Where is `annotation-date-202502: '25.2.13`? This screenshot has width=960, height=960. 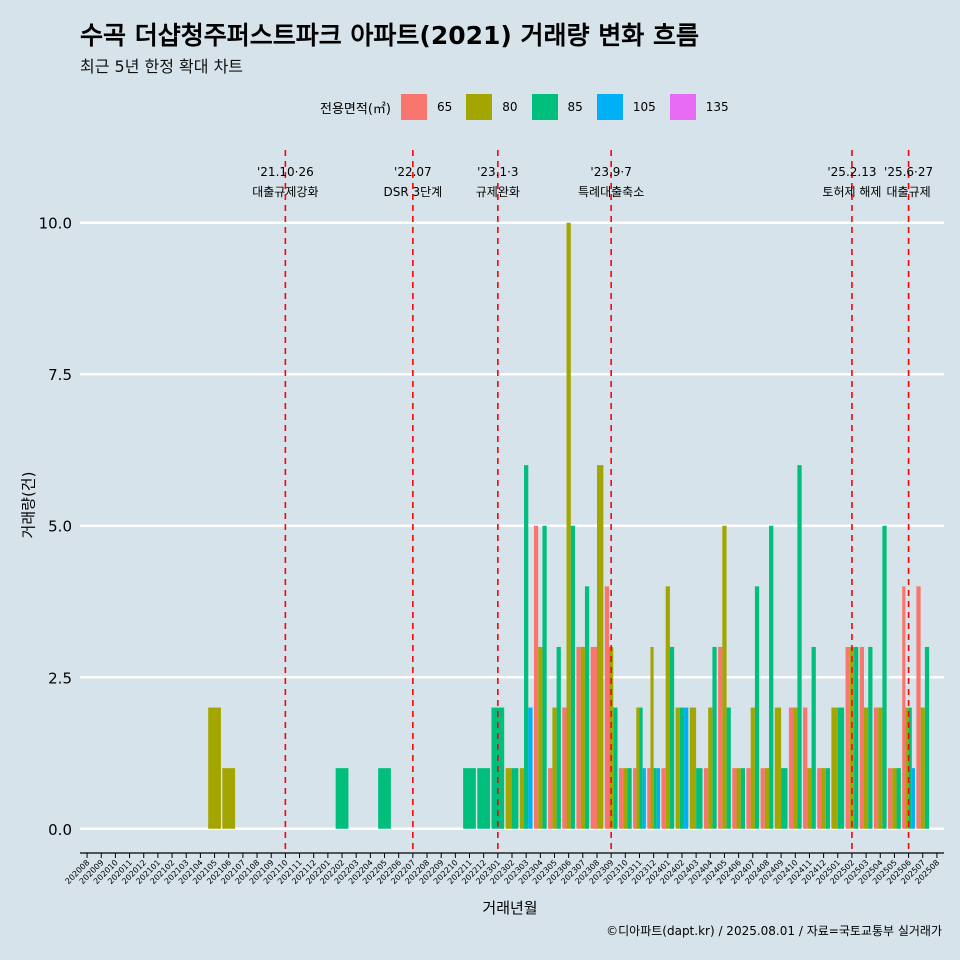
annotation-date-202502: '25.2.13 is located at coordinates (851, 172).